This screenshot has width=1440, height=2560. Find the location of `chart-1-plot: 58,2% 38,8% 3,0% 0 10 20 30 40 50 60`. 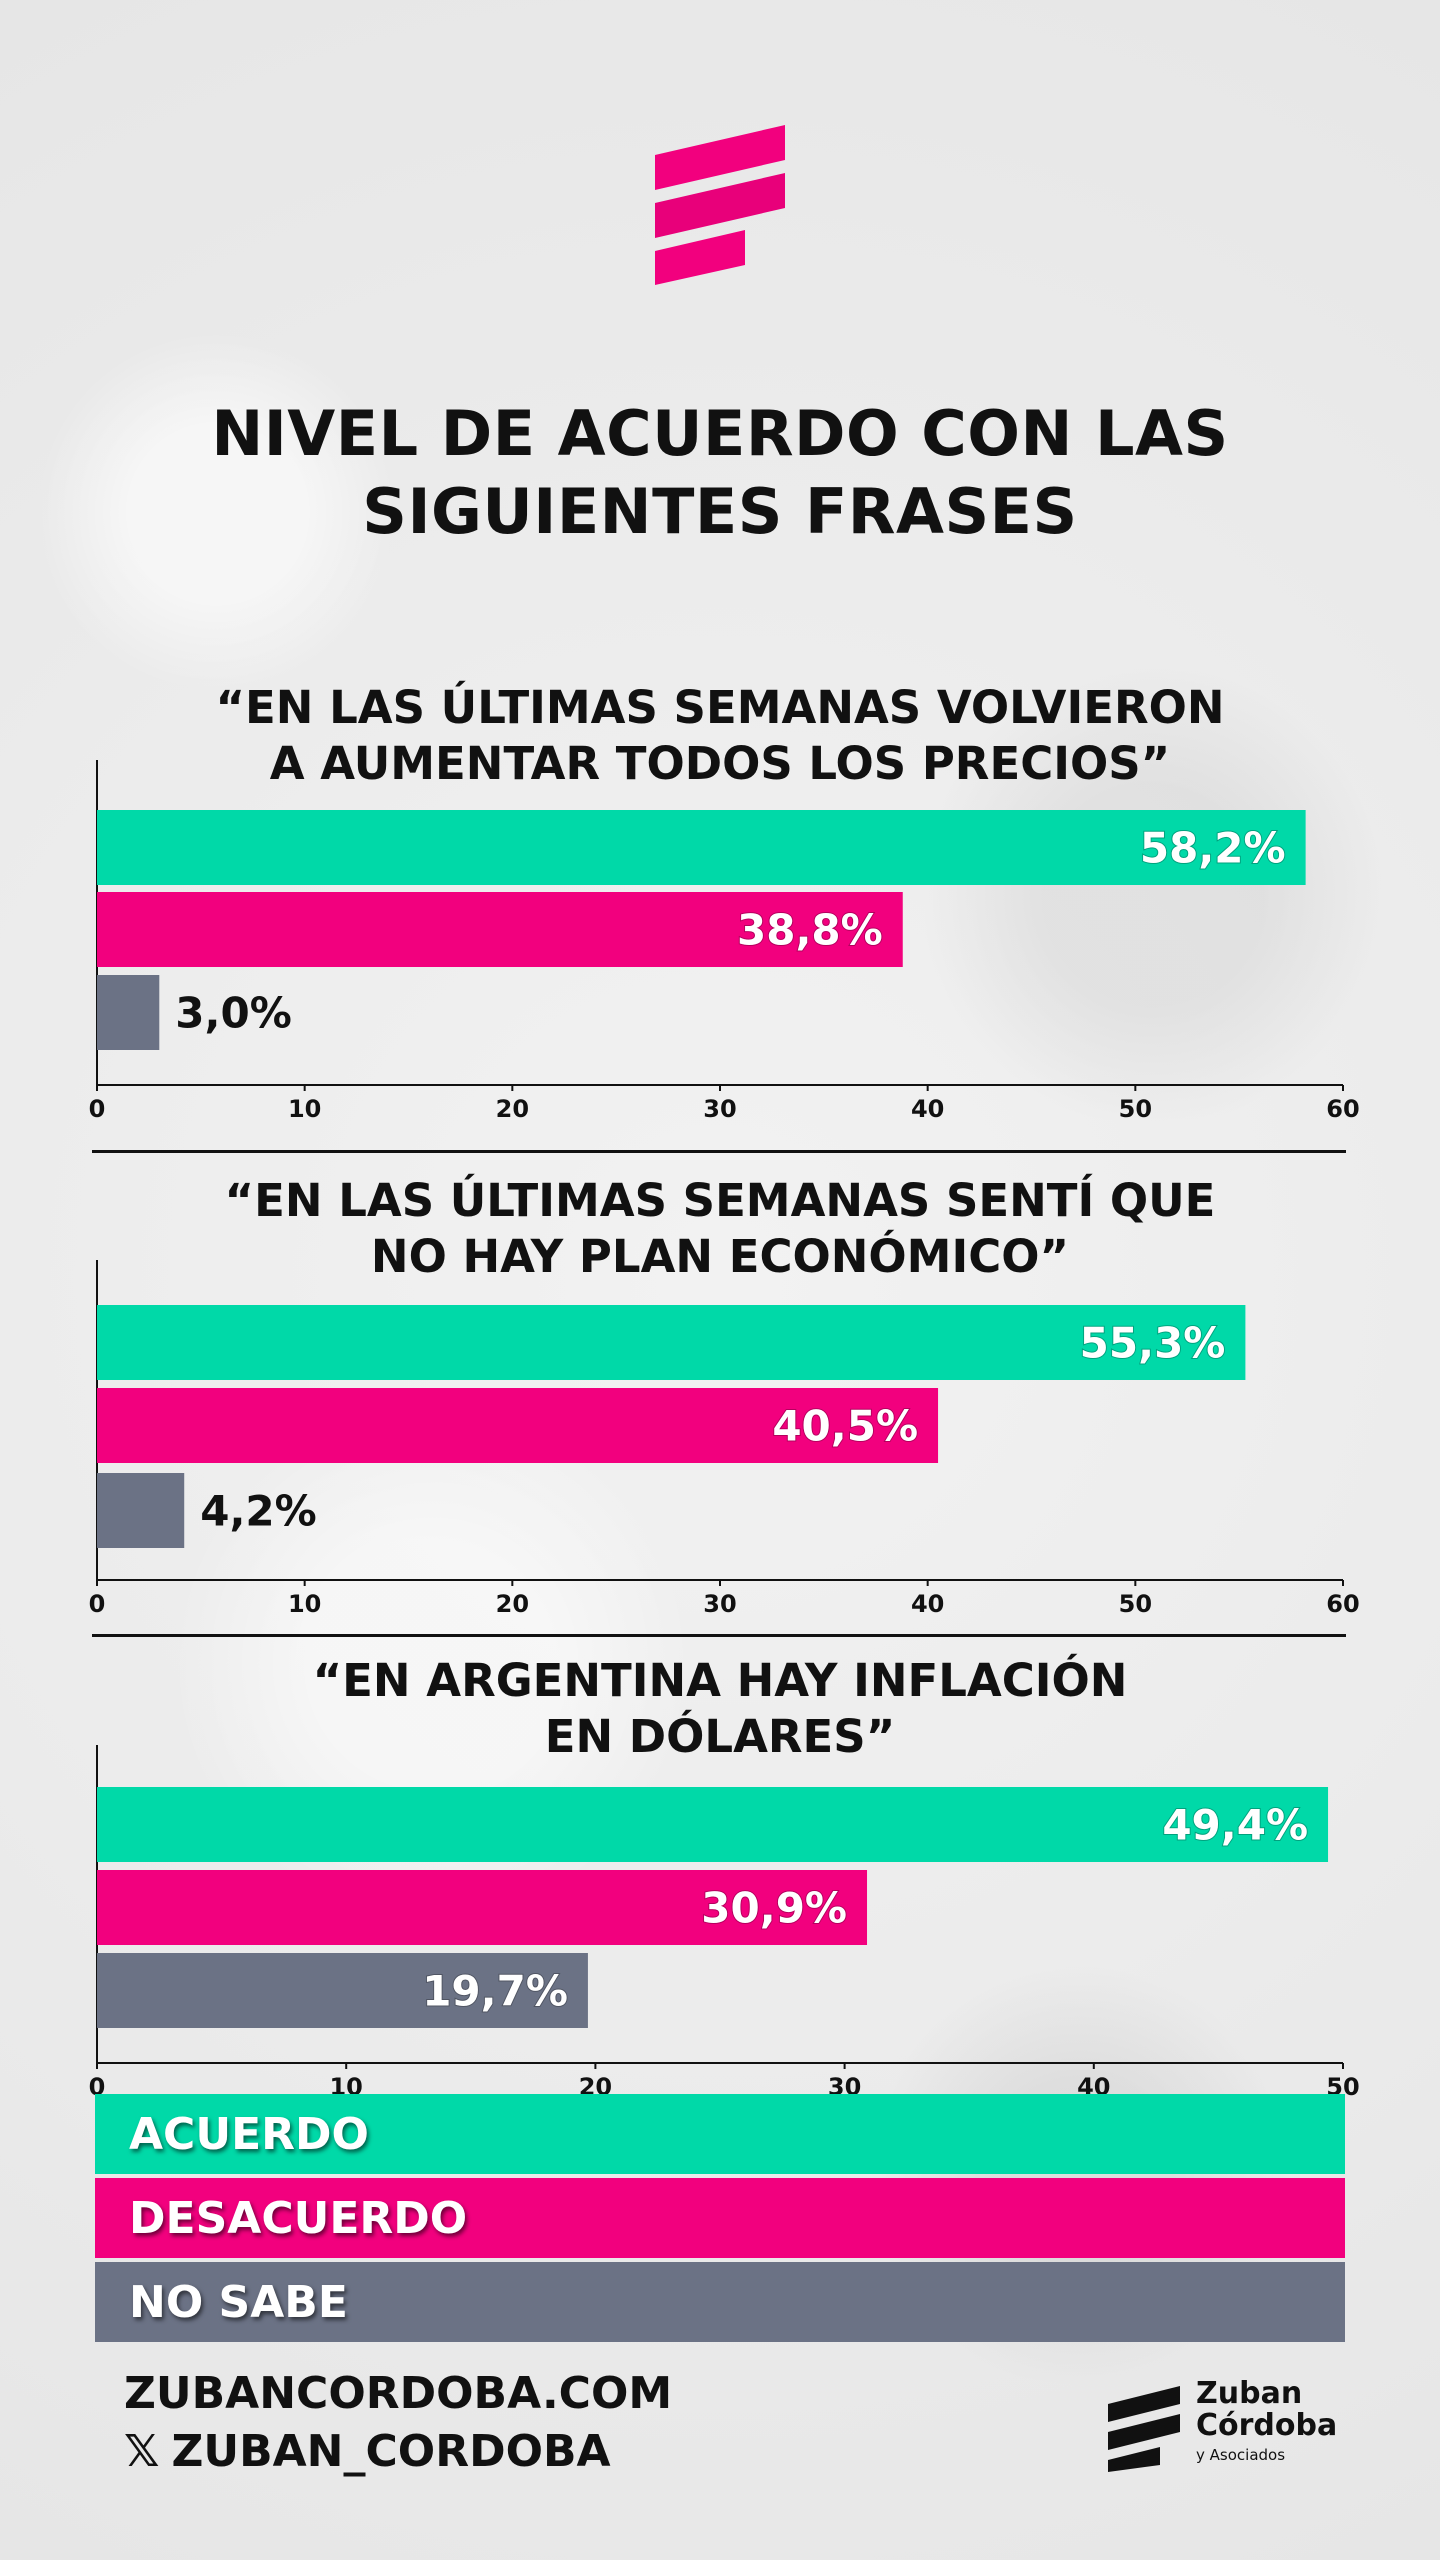

chart-1-plot: 58,2% 38,8% 3,0% 0 10 20 30 40 50 60 is located at coordinates (724, 941).